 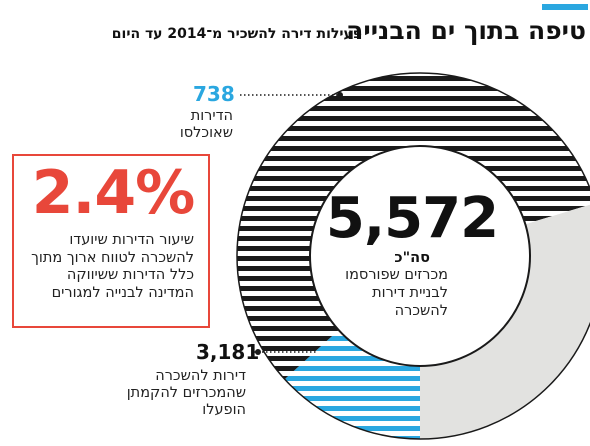 I want to click on leader-dot-started, so click(x=258, y=352).